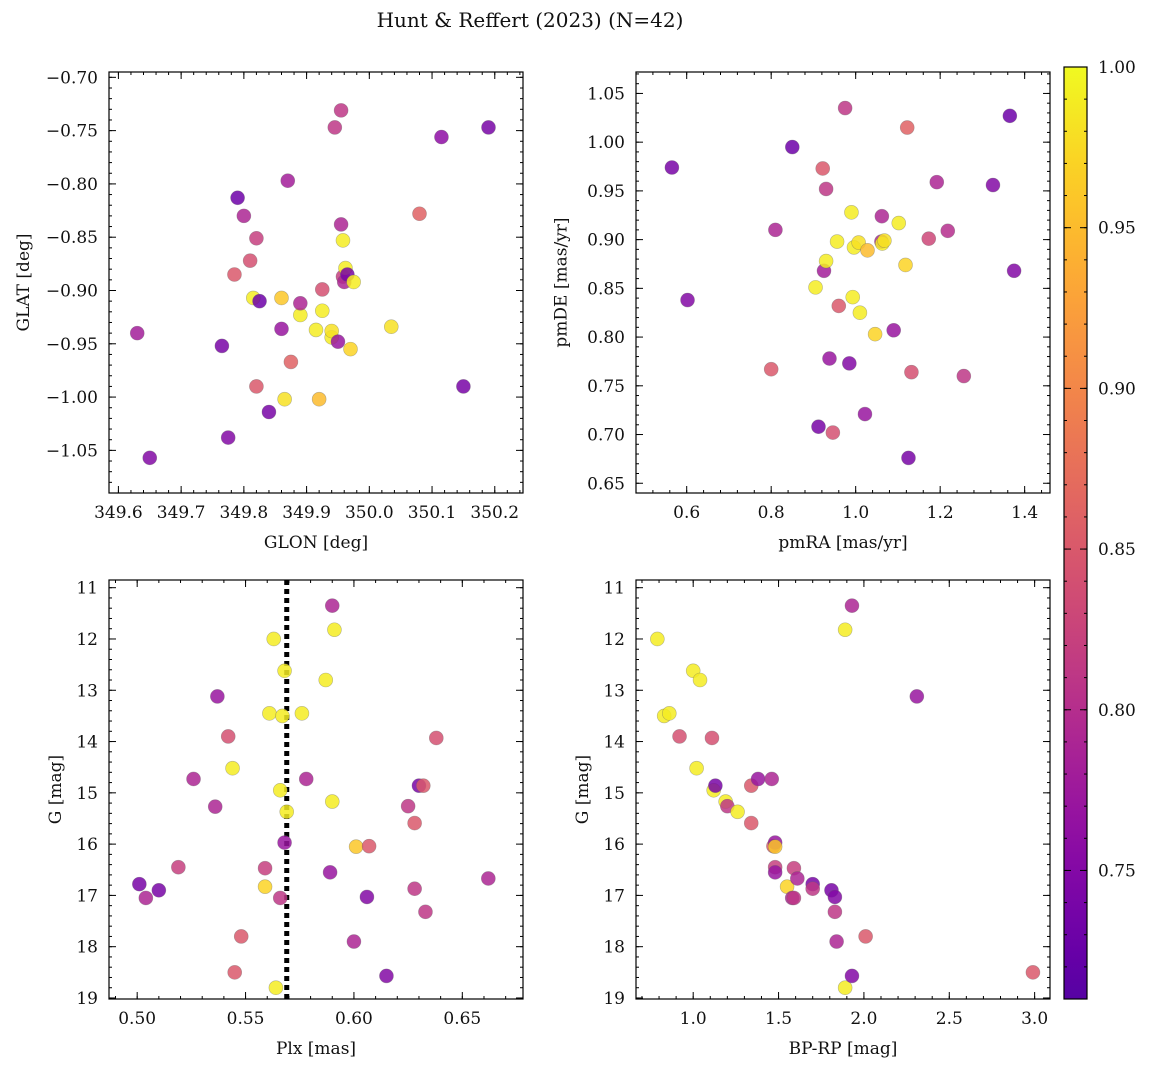  Describe the element at coordinates (614, 948) in the screenshot. I see `y-tick-label: 18` at that location.